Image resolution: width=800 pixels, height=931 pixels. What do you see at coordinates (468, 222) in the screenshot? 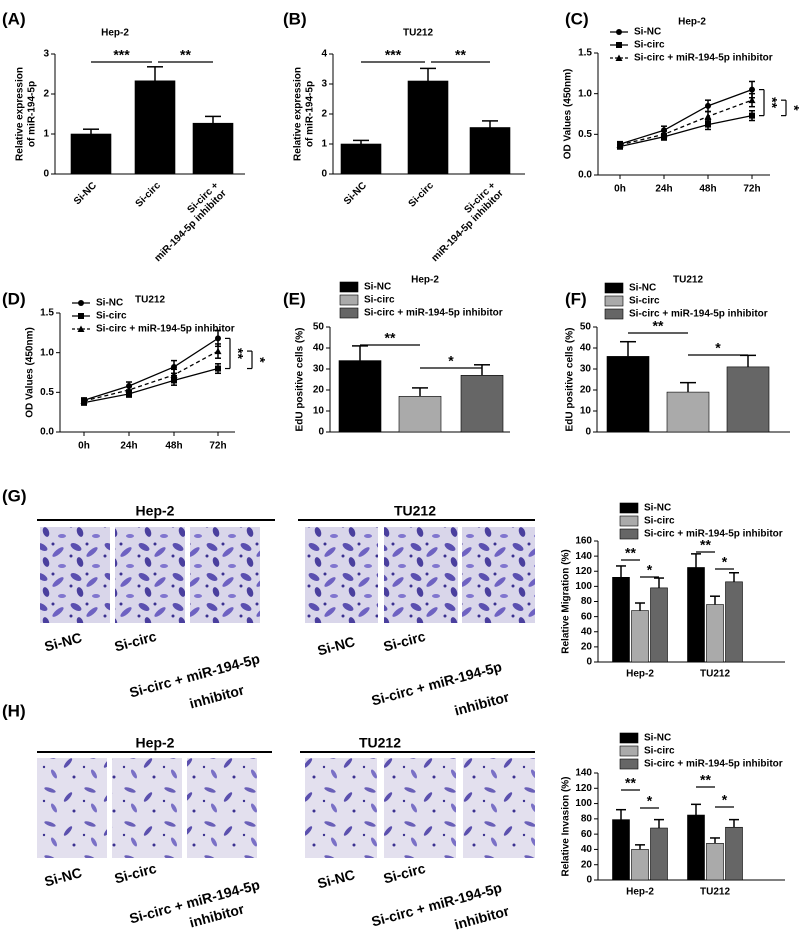
I see `x-tick-label-group: Si-circ +miR-194-5p inhibitor` at bounding box center [468, 222].